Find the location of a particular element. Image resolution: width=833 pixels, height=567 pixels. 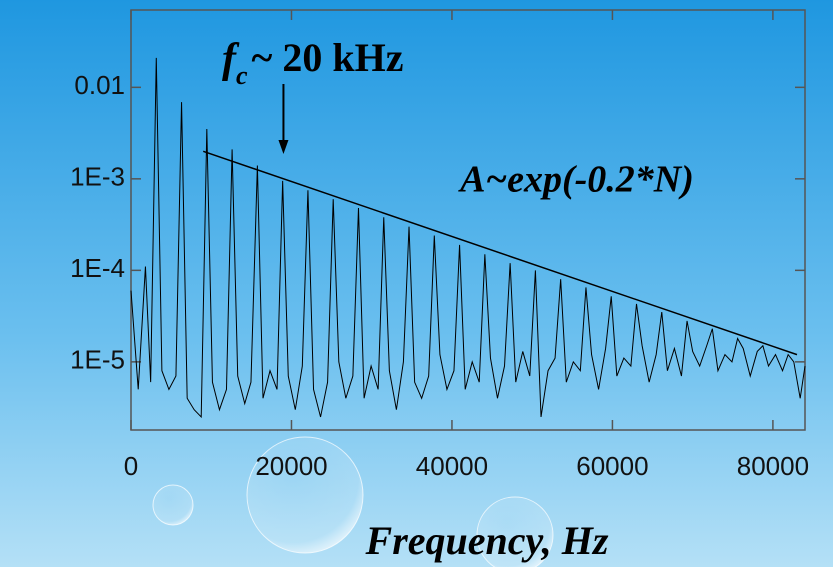

x-tick-label: 60000 is located at coordinates (612, 466).